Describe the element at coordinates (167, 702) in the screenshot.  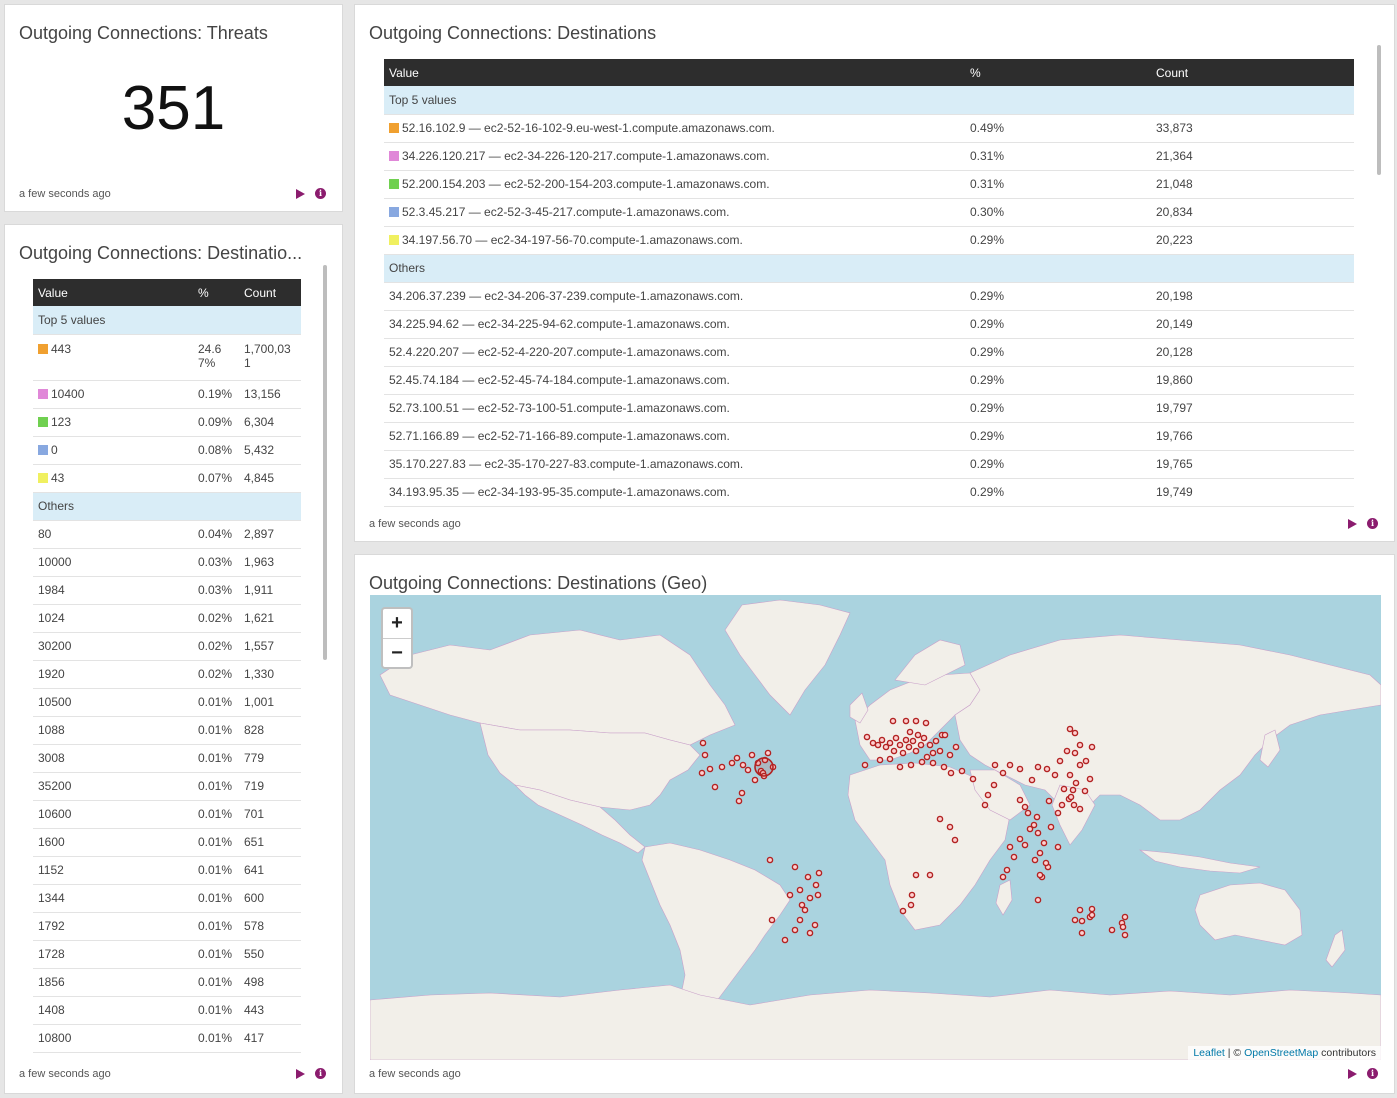
I see `table-row: 10500 0.01% 1,001` at that location.